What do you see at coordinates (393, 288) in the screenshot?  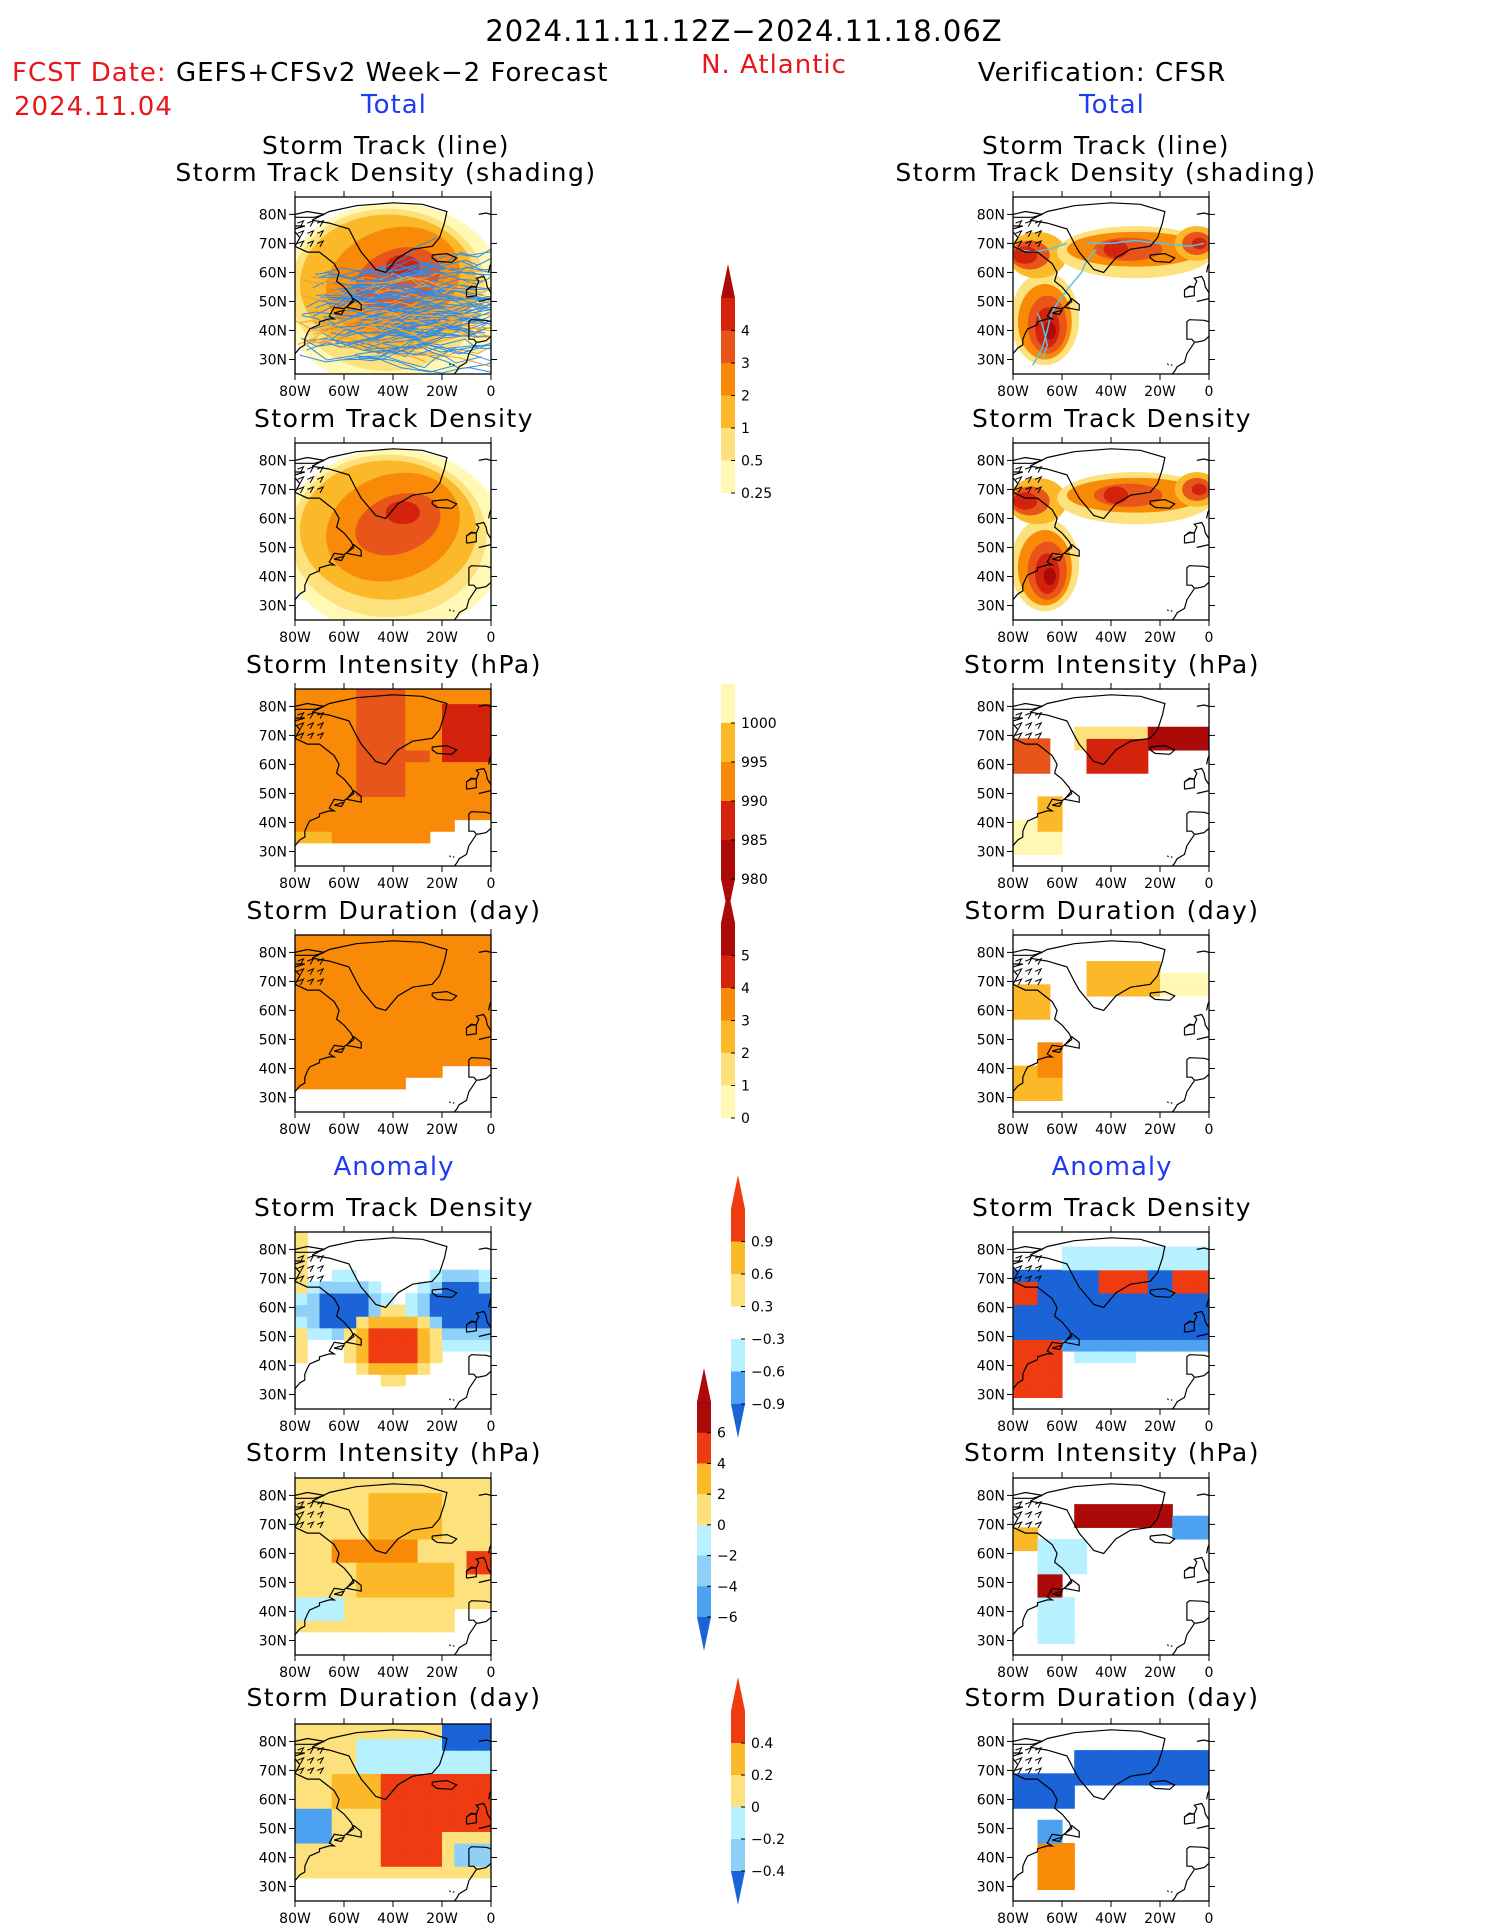 I see `map-field` at bounding box center [393, 288].